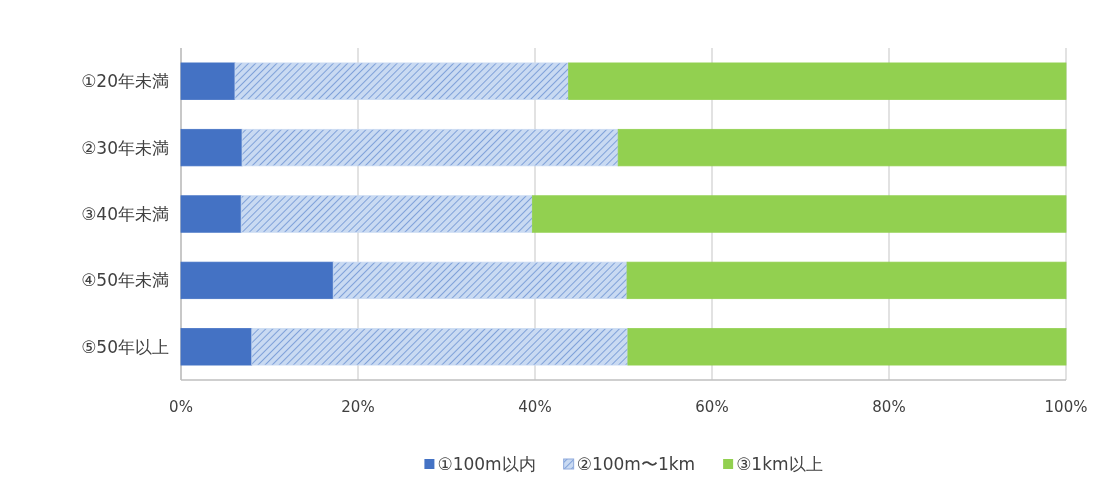 The height and width of the screenshot is (493, 1110). Describe the element at coordinates (712, 407) in the screenshot. I see `x-tick-label: 60%` at that location.